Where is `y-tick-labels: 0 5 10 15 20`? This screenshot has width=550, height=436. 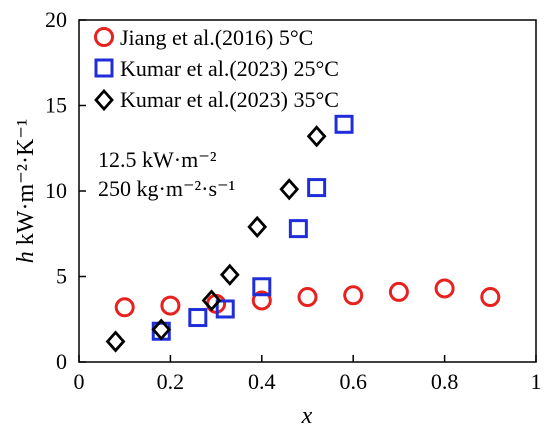 y-tick-labels: 0 5 10 15 20 is located at coordinates (56, 190).